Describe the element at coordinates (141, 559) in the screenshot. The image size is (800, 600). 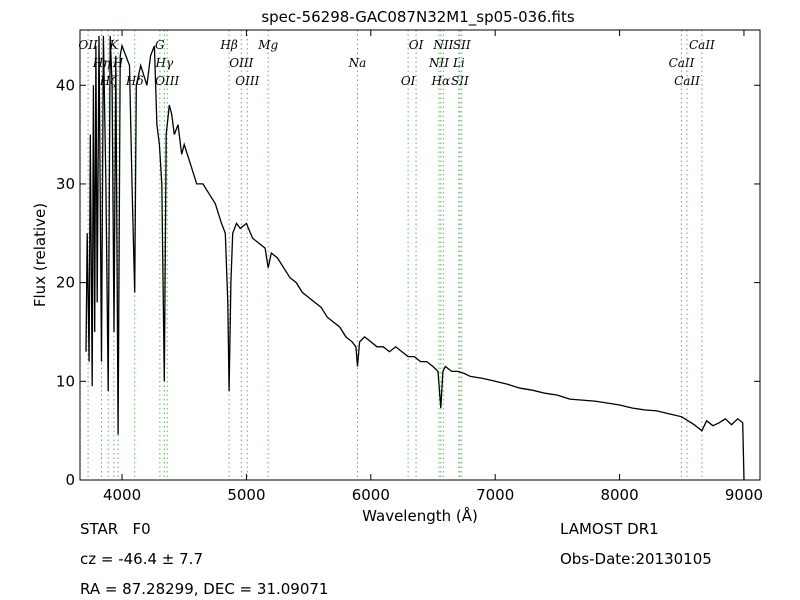
I see `redshift: cz = -46.4 ± 7.7` at that location.